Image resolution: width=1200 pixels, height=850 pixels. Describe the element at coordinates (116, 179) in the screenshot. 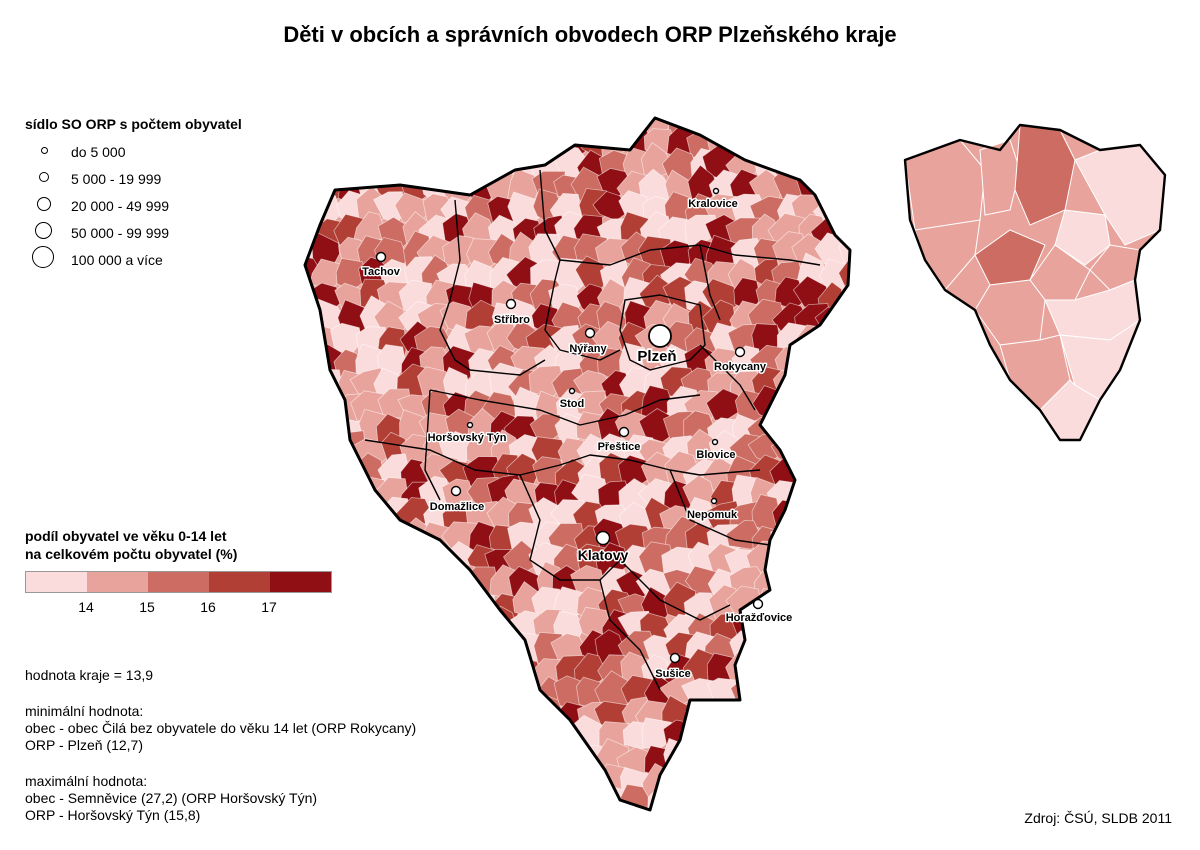

I see `seat-legend-label: 5 000 - 19 999` at that location.